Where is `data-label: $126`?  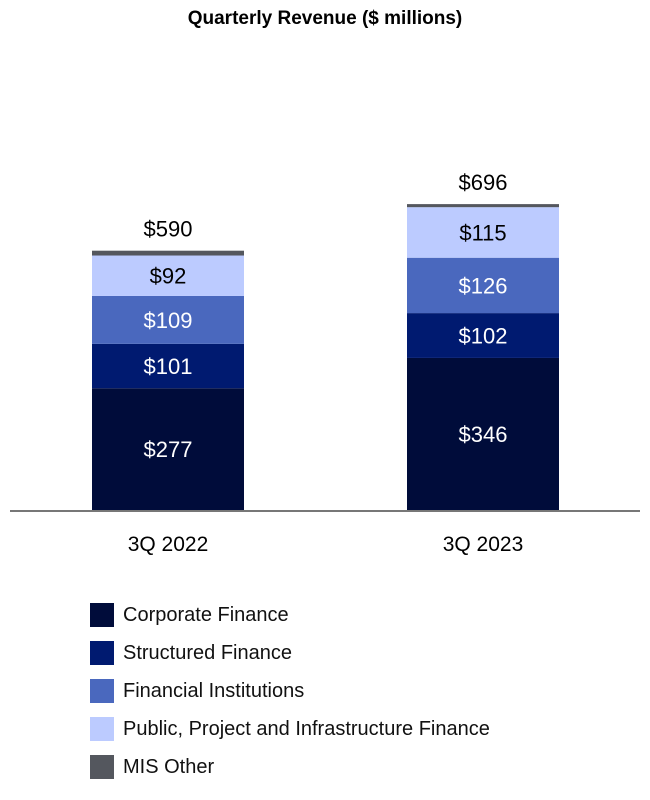
data-label: $126 is located at coordinates (483, 285).